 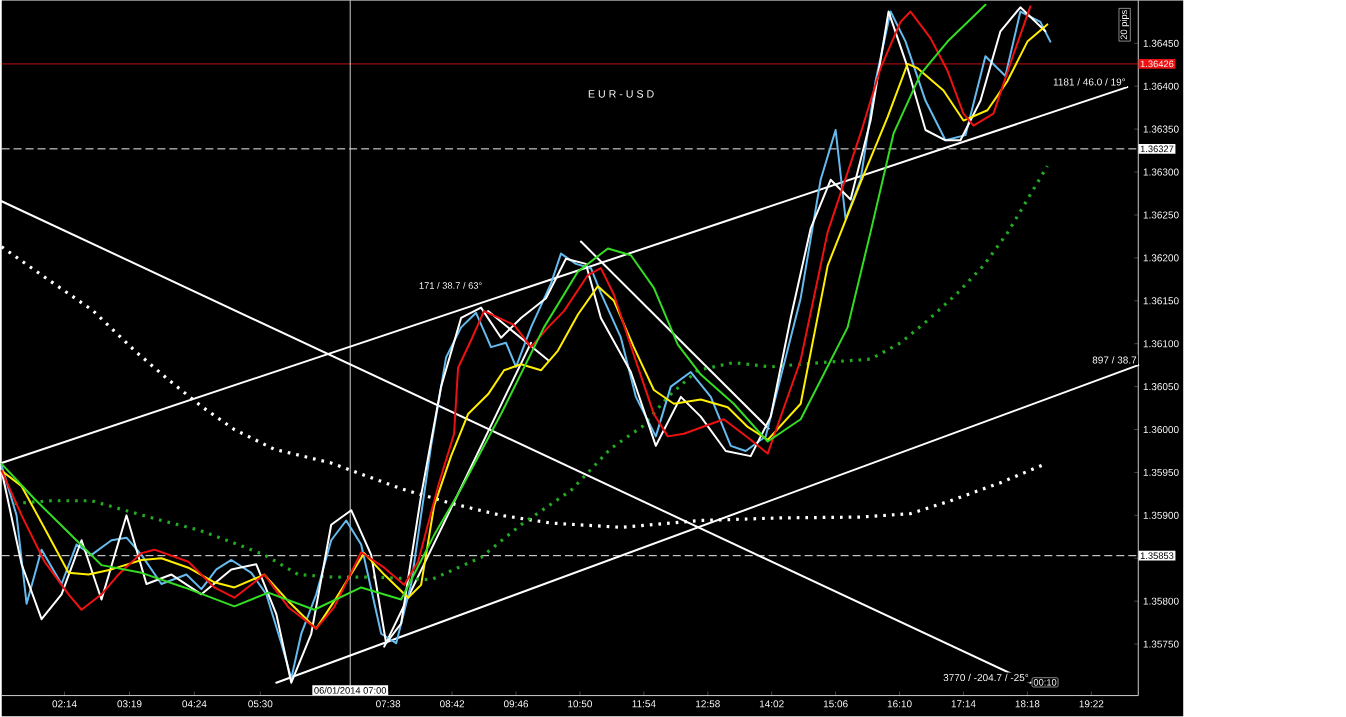 I want to click on ref-line-label: 1.36327, so click(x=1157, y=149).